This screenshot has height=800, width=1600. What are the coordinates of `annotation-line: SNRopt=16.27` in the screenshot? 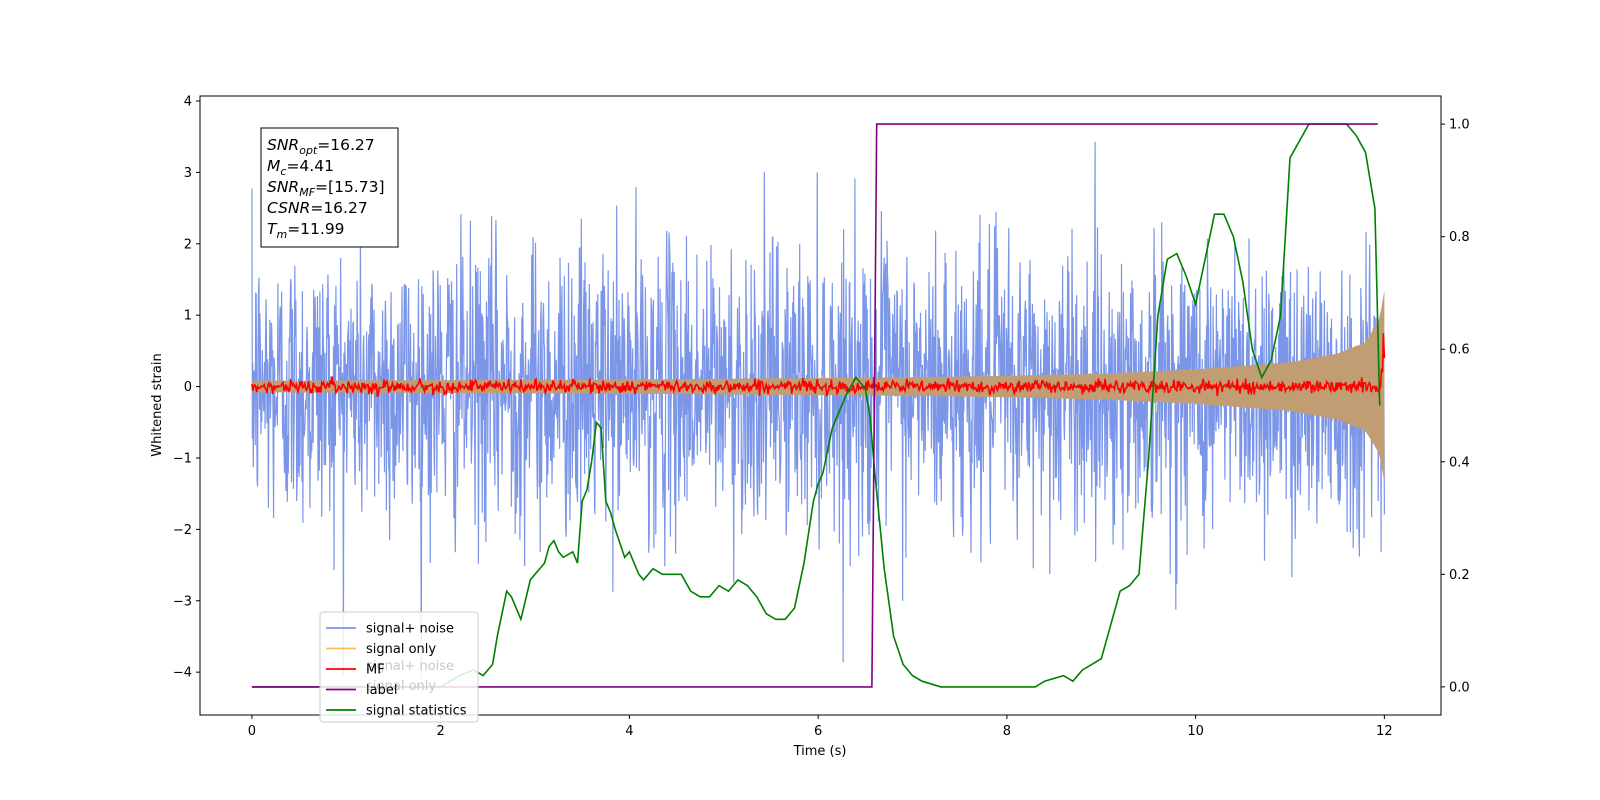 It's located at (321, 146).